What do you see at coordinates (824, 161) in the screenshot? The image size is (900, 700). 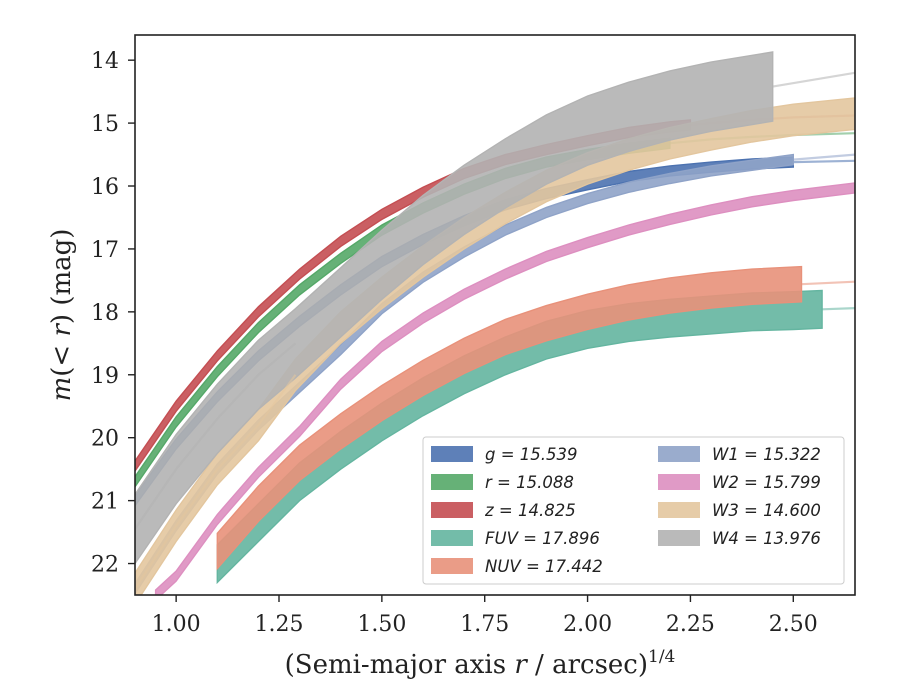 I see `series-g-extension` at bounding box center [824, 161].